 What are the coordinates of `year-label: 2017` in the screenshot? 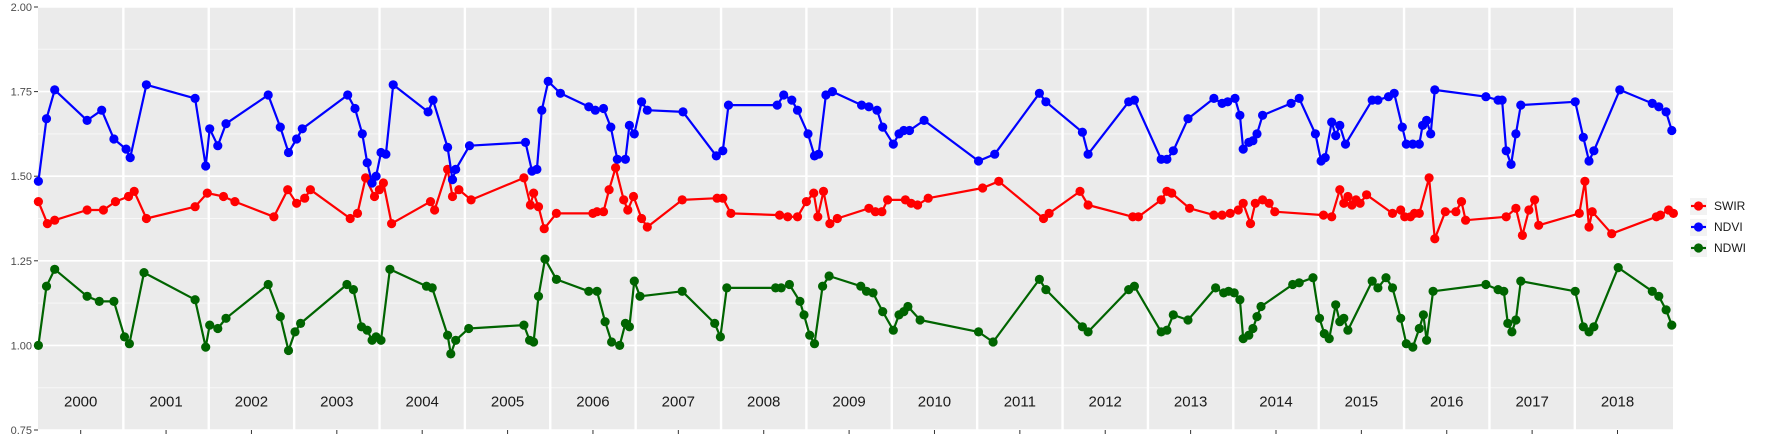 It's located at (1531, 401).